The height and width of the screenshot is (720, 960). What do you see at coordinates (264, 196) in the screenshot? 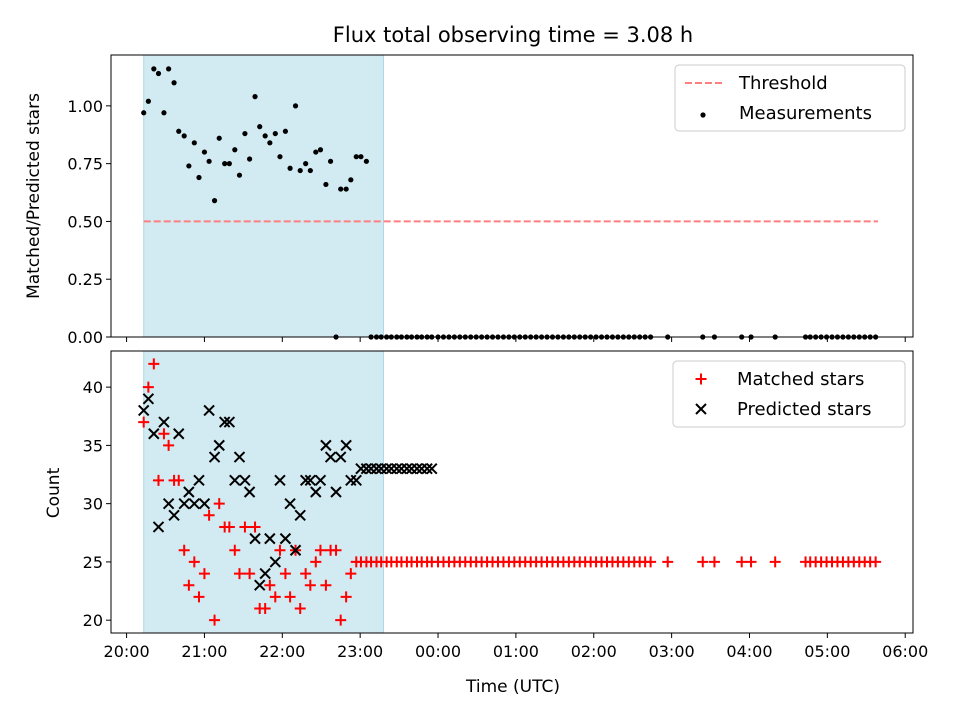
I see `top-observing-window` at bounding box center [264, 196].